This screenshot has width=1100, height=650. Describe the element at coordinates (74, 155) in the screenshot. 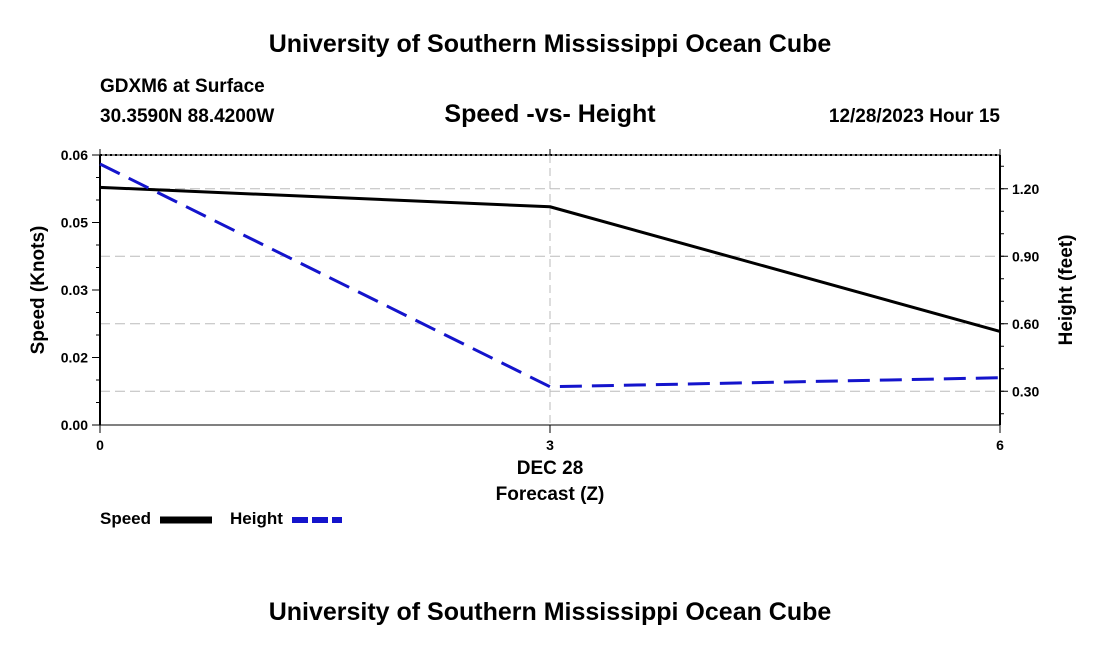

I see `y-left-tick-label: 0.06` at that location.